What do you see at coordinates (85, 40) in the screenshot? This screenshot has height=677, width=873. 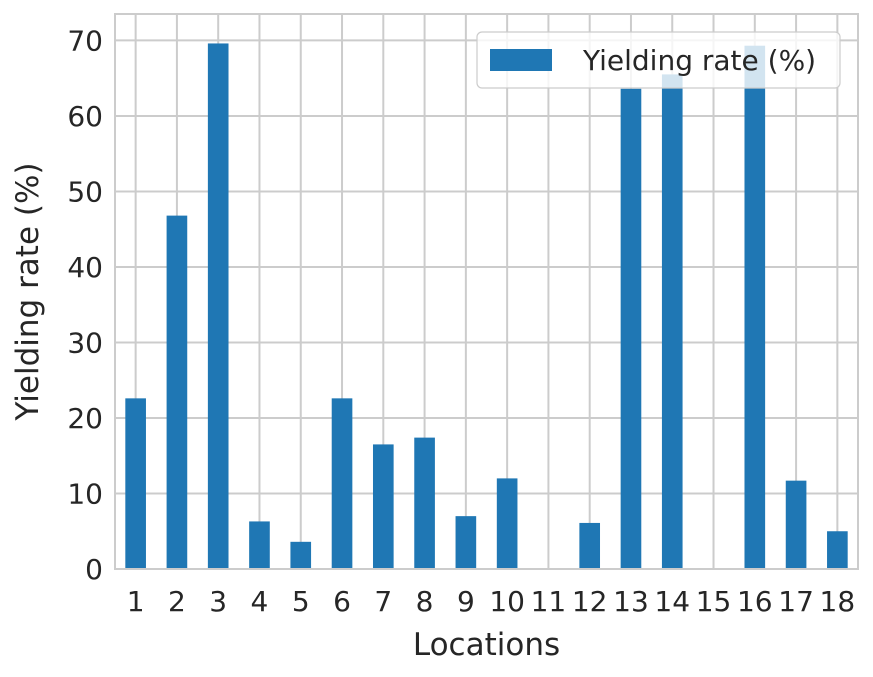 I see `y-tick-label: 70` at bounding box center [85, 40].